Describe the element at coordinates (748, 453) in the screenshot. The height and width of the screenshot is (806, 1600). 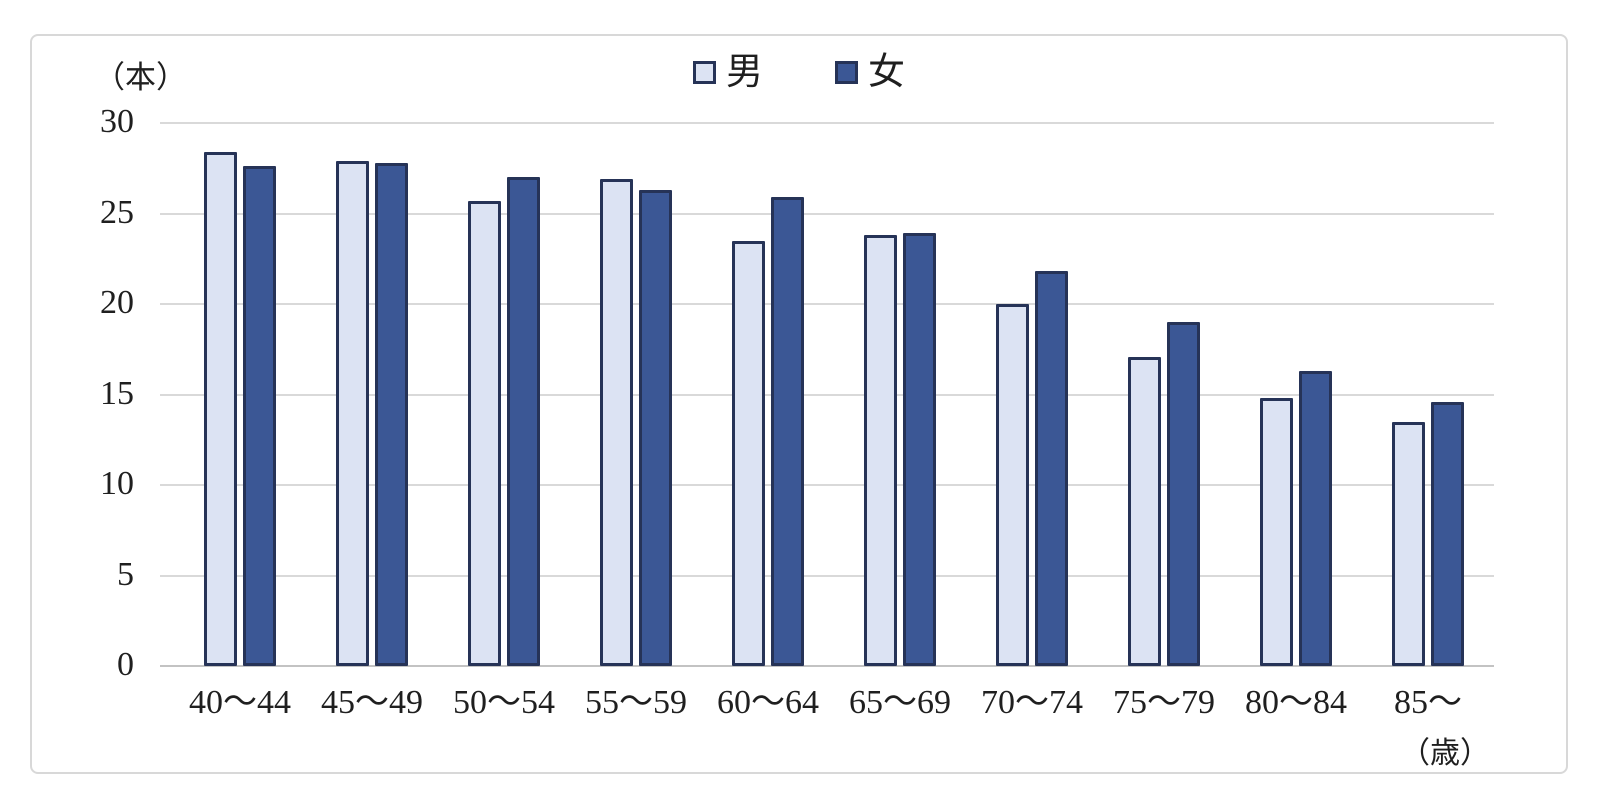
I see `bar-male-60～64` at that location.